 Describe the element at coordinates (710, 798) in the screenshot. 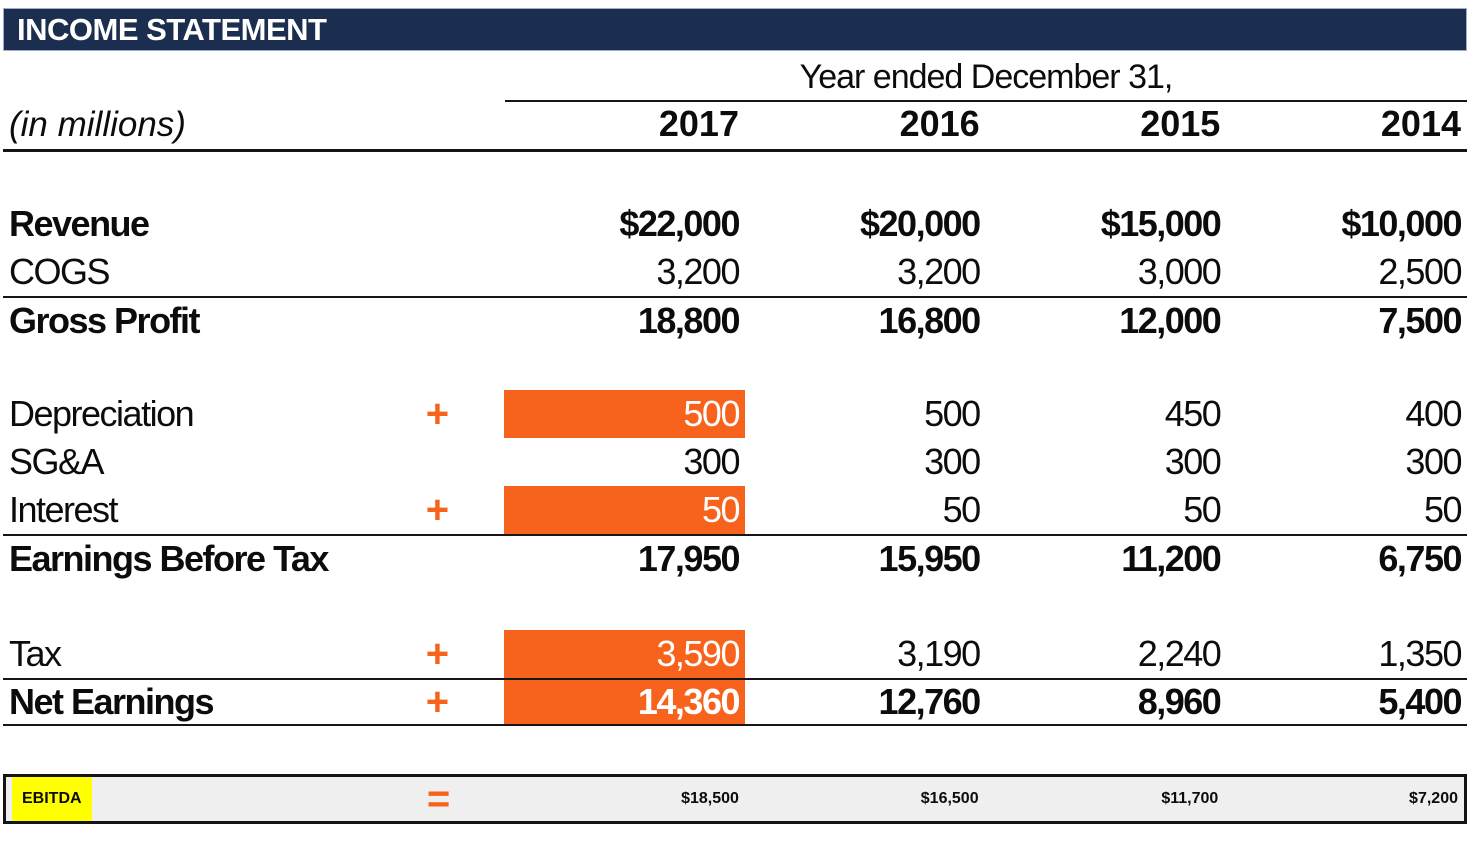

I see `ebitda-2017-cell: $18,500` at that location.